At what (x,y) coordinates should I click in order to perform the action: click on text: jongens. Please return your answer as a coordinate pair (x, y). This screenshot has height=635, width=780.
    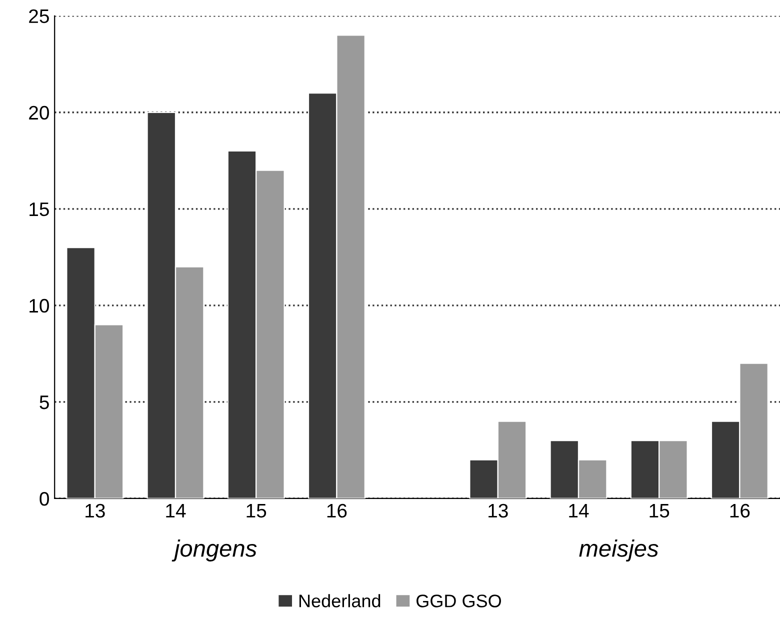
    Looking at the image, I should click on (214, 550).